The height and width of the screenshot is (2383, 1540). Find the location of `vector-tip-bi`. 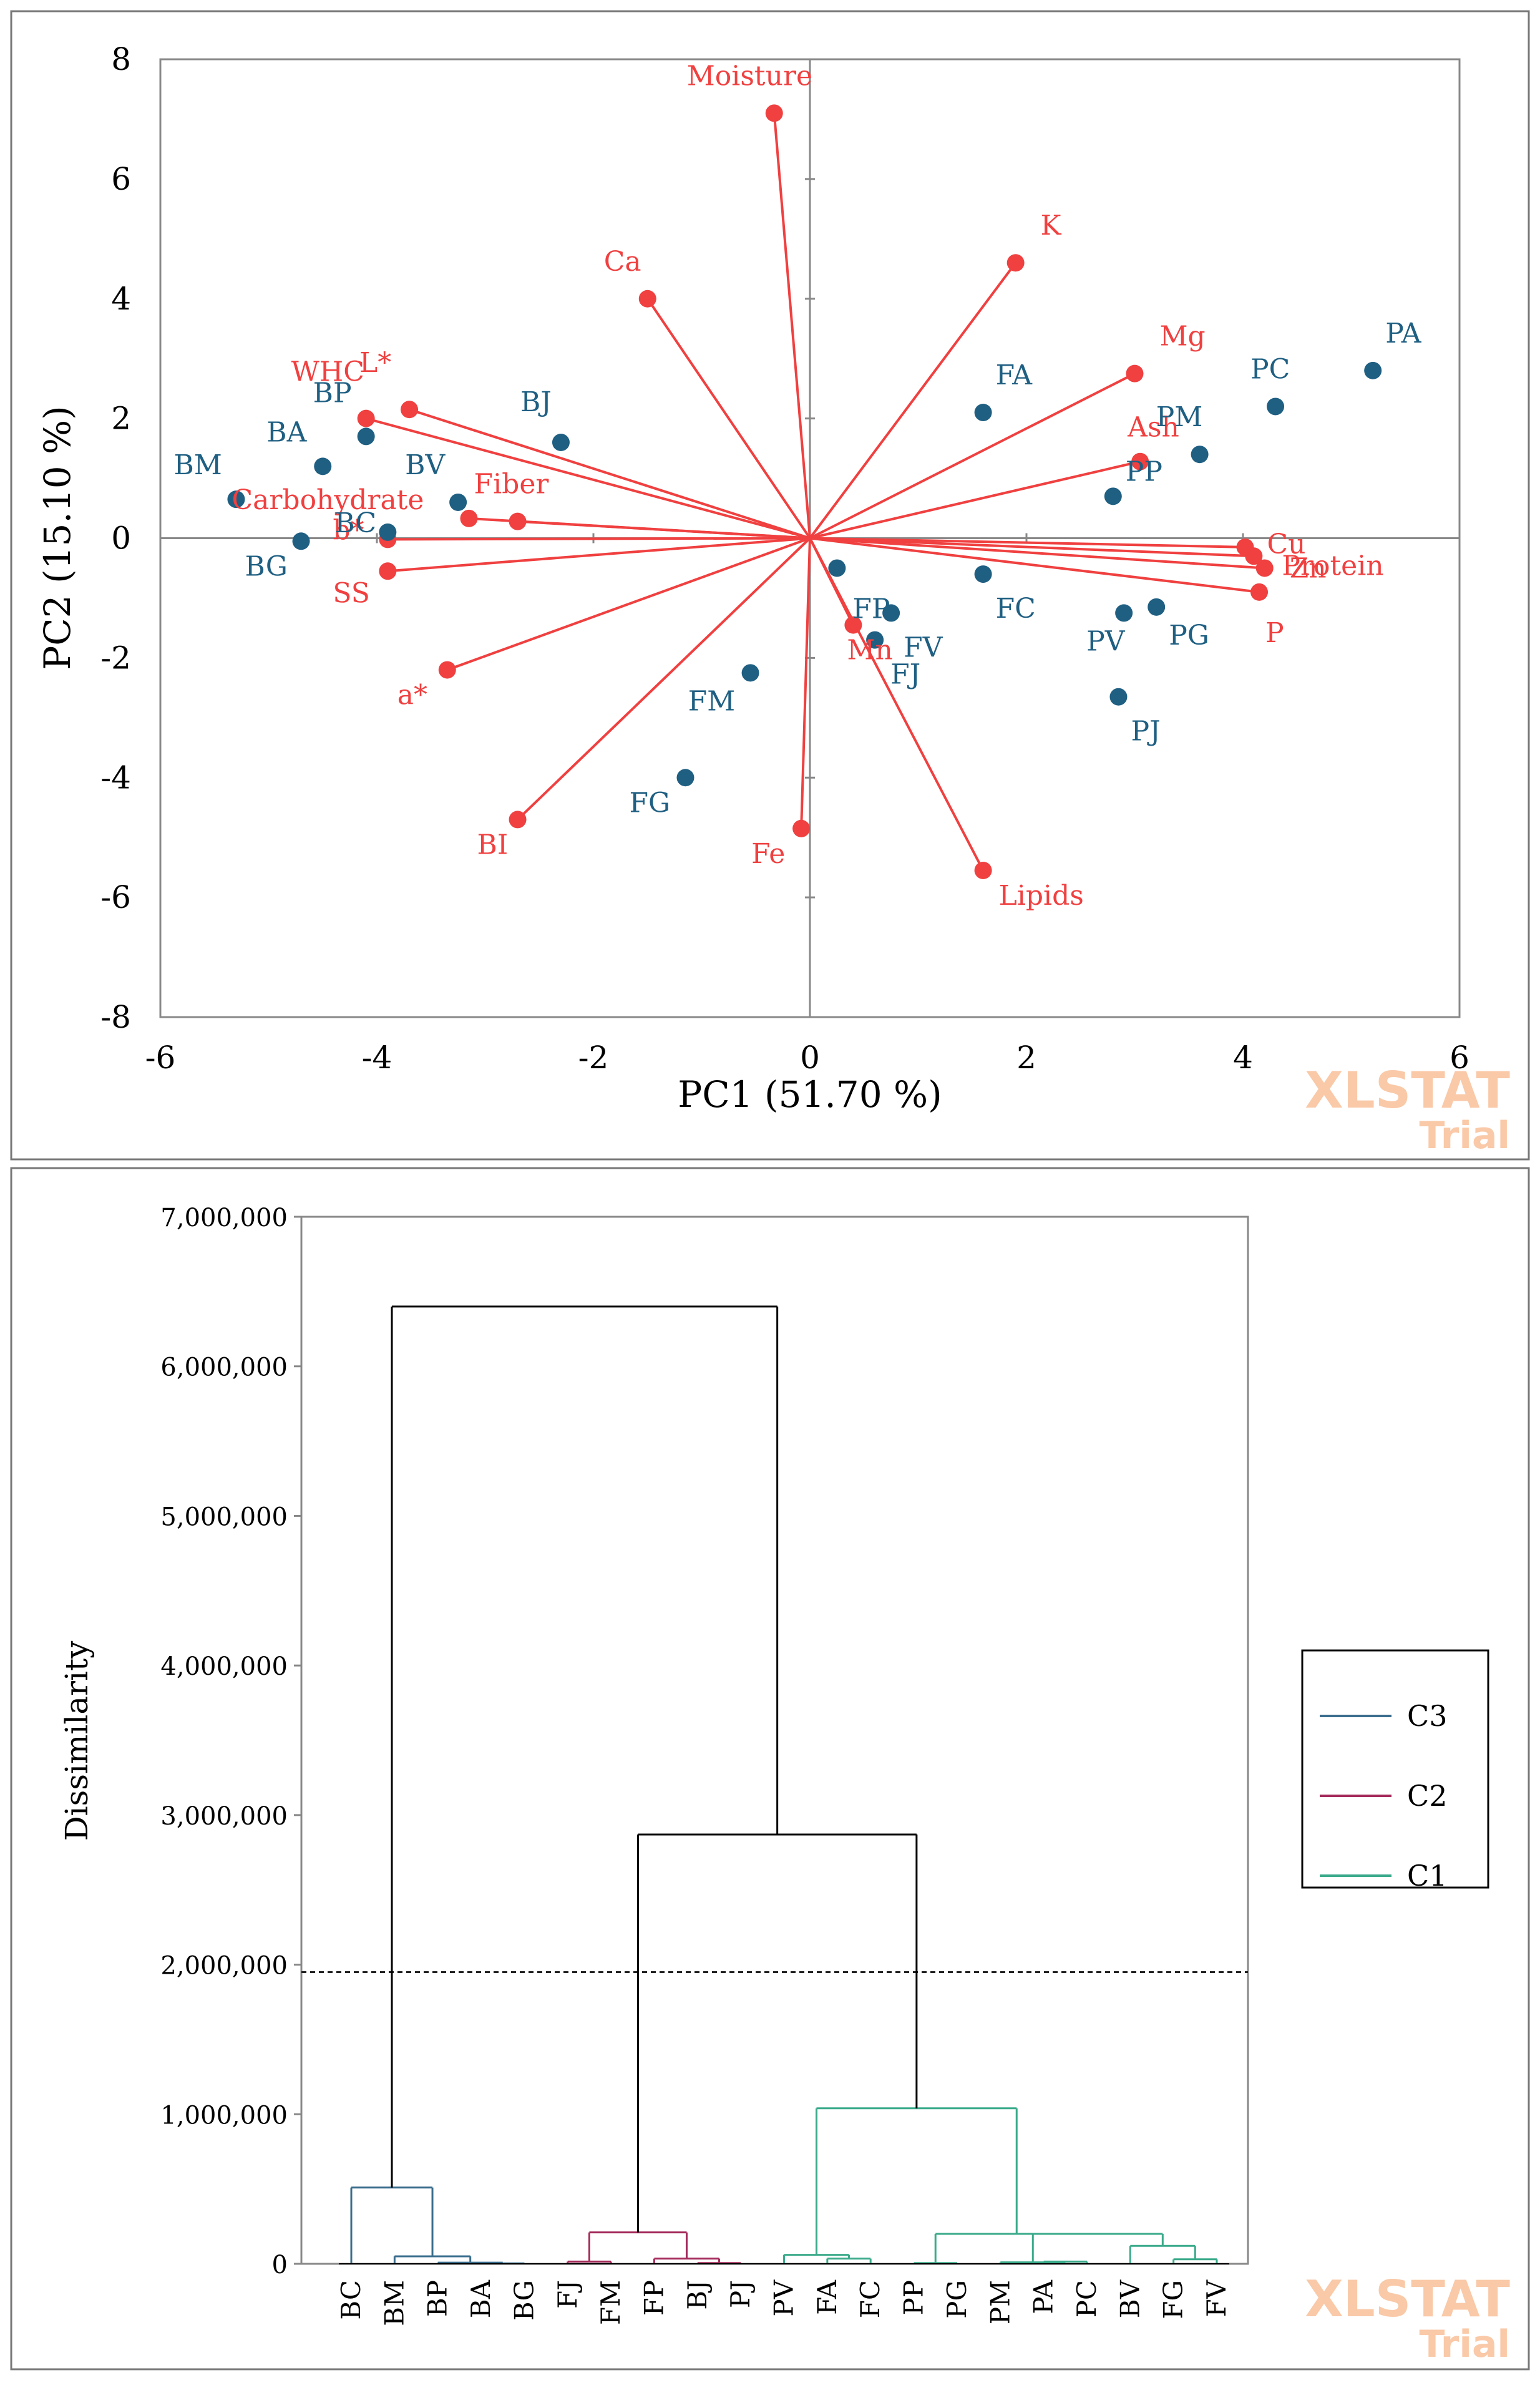

vector-tip-bi is located at coordinates (518, 820).